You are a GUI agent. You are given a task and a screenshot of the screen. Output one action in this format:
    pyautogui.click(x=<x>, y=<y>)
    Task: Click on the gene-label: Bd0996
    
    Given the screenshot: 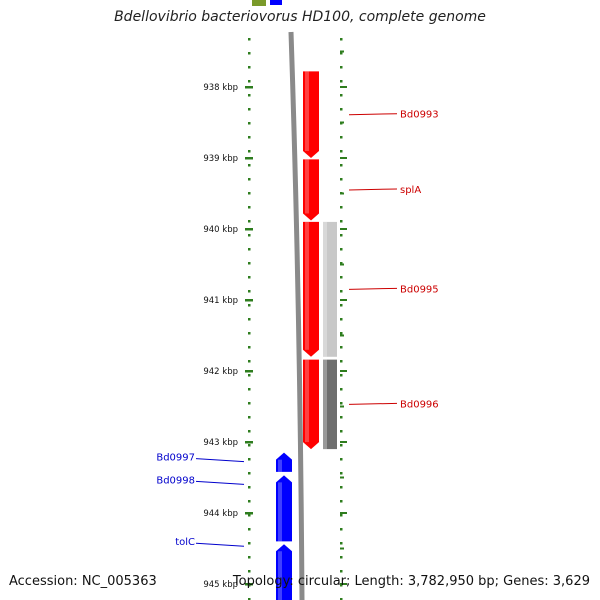 What is the action you would take?
    pyautogui.click(x=419, y=404)
    